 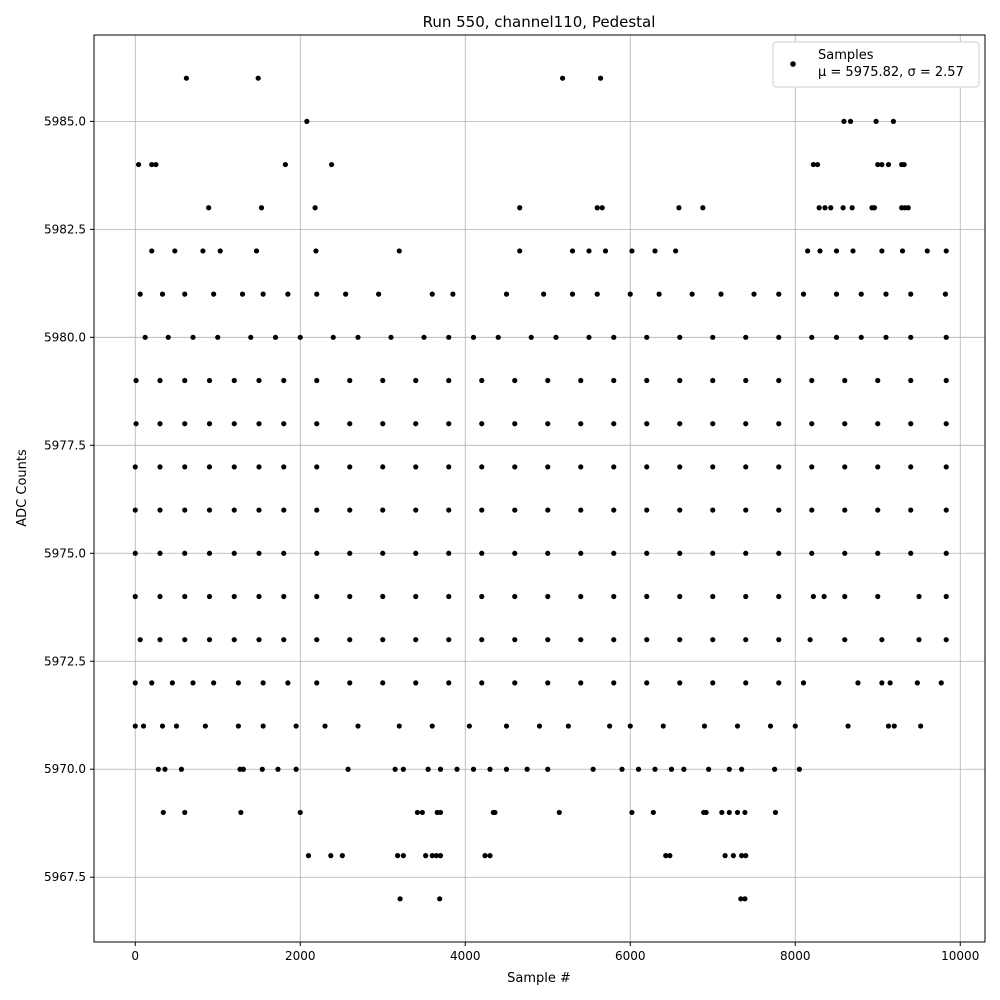 I want to click on x-axis-label: Sample #, so click(x=539, y=978).